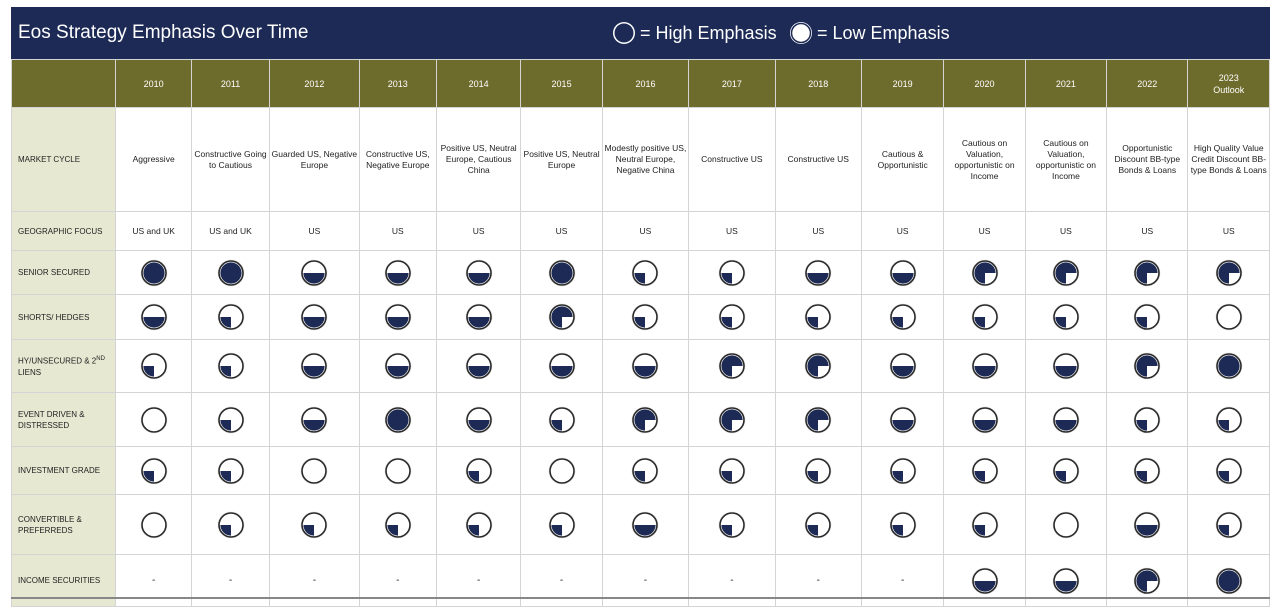  What do you see at coordinates (561, 159) in the screenshot?
I see `table-cell: Positive US, Neutral Europe` at bounding box center [561, 159].